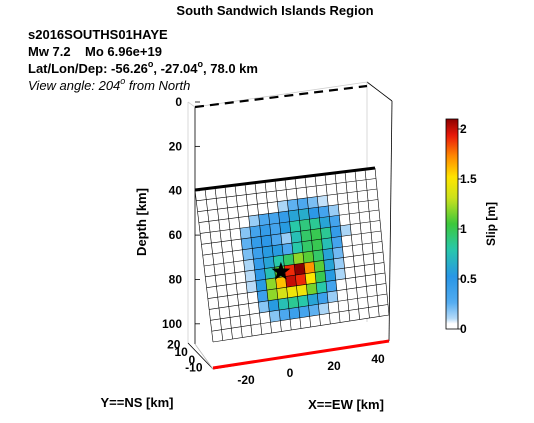 This screenshot has height=423, width=534. Describe the element at coordinates (180, 68) in the screenshot. I see `location-lon: -27.04` at that location.